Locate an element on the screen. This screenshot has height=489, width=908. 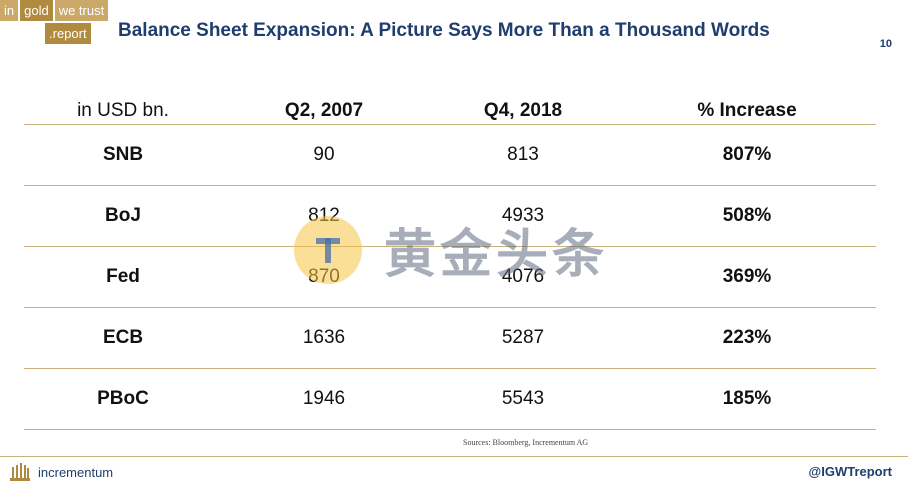
percent-increase: 369% is located at coordinates (747, 276).